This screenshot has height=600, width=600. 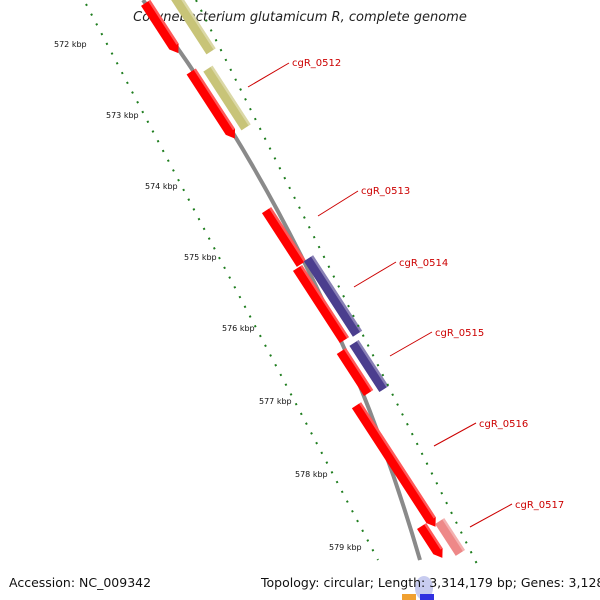 What do you see at coordinates (423, 263) in the screenshot?
I see `gene-label: cgR_0514` at bounding box center [423, 263].